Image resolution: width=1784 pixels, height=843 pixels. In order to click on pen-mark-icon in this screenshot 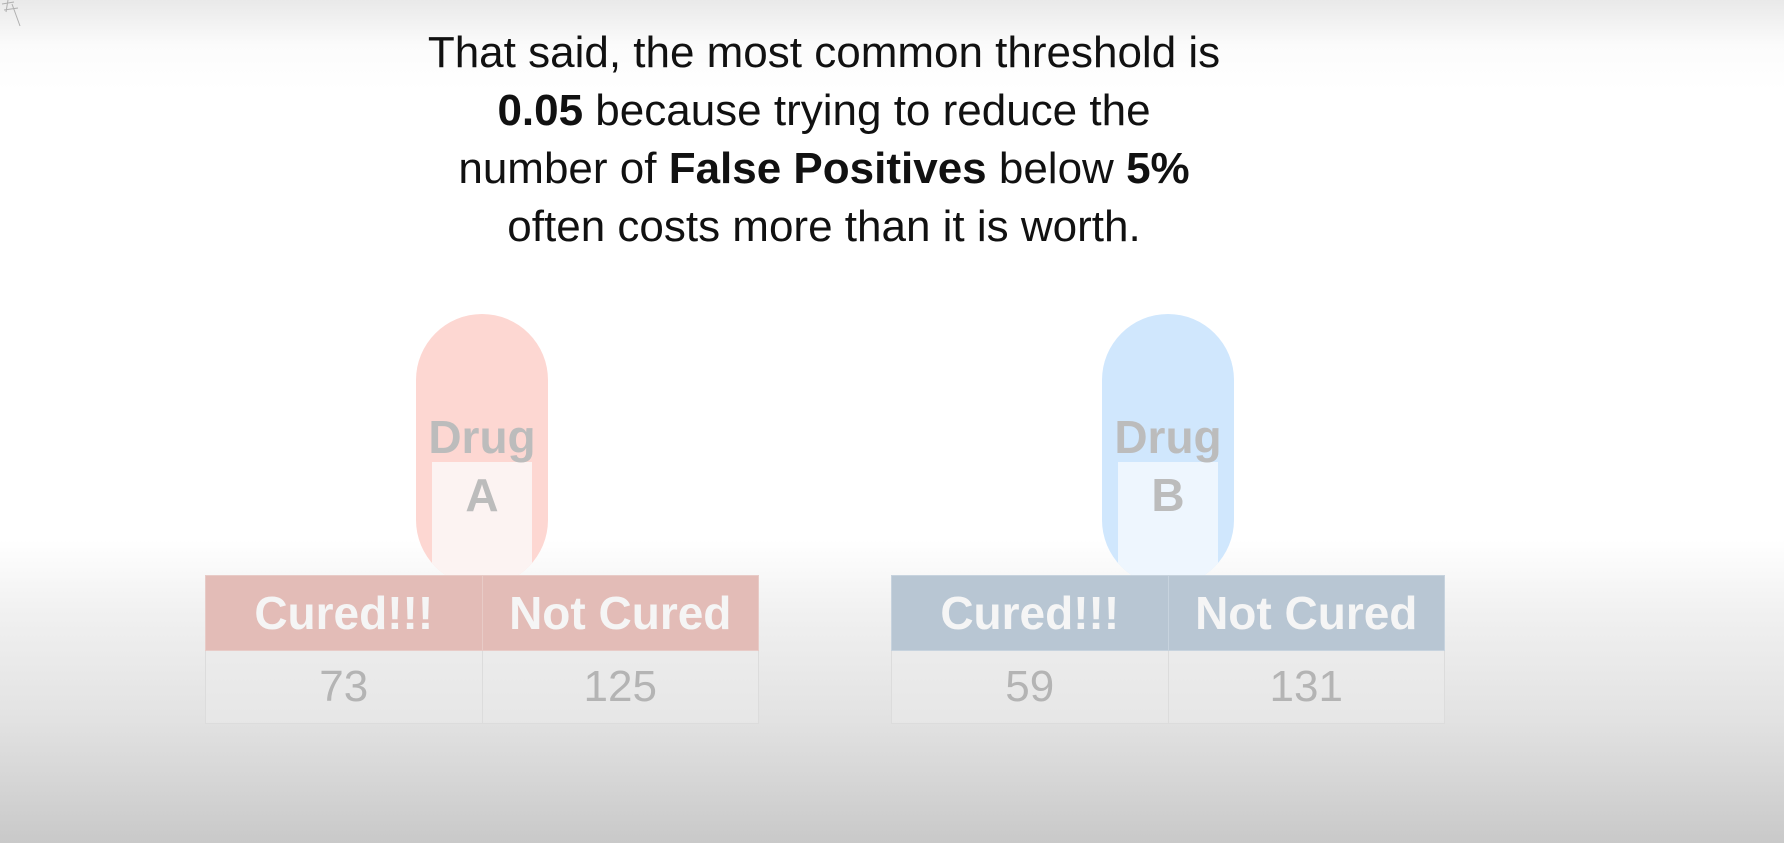, I will do `click(11, 13)`.